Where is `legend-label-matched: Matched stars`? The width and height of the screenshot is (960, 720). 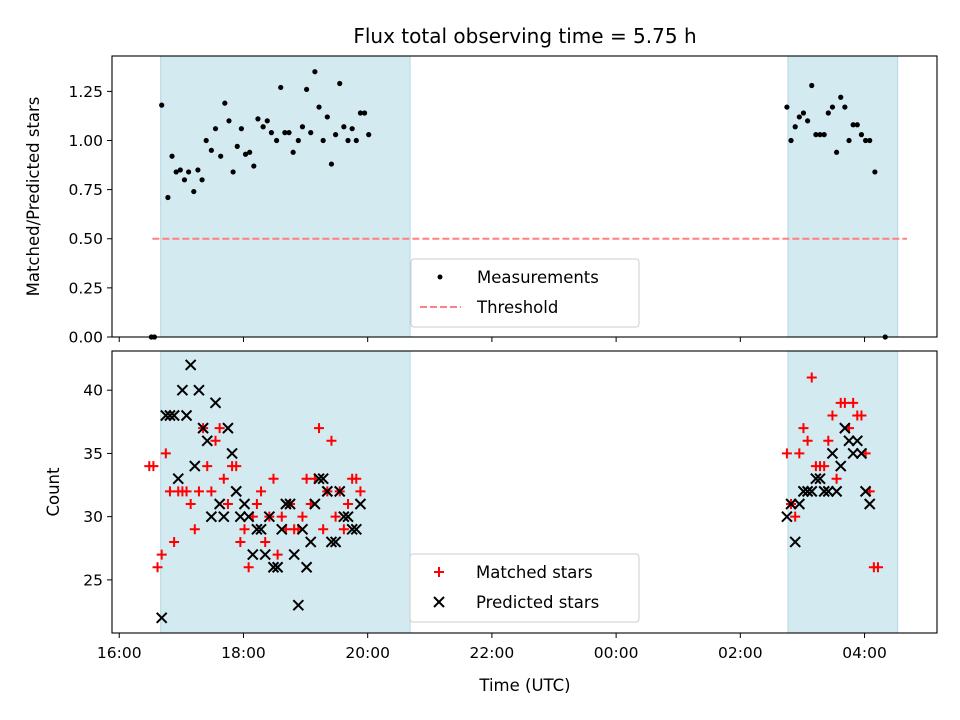 legend-label-matched: Matched stars is located at coordinates (534, 572).